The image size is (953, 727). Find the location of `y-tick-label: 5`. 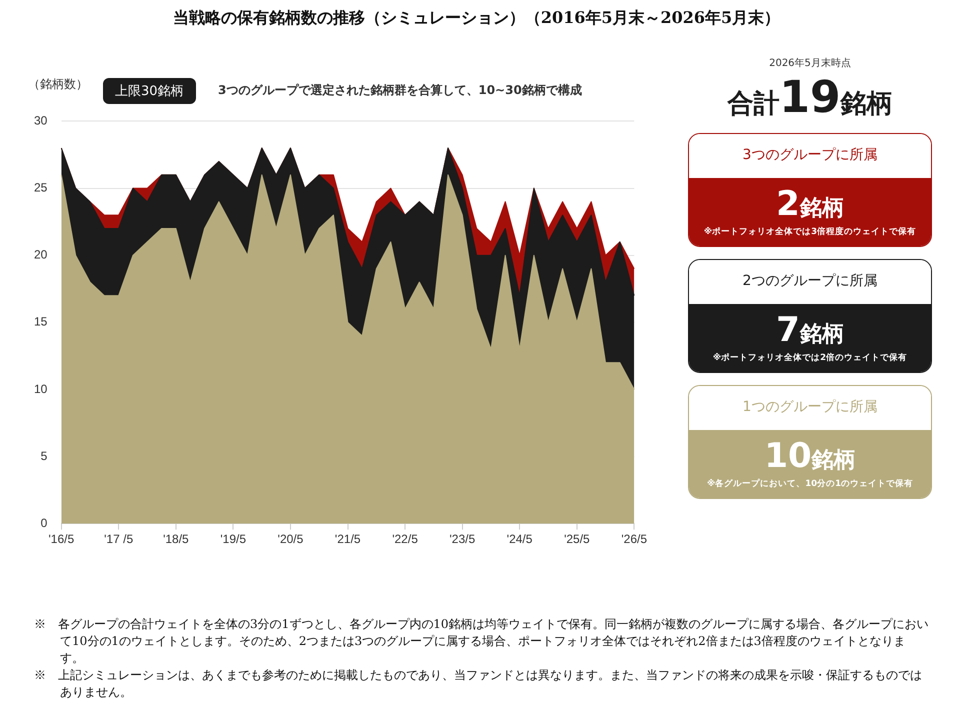

y-tick-label: 5 is located at coordinates (44, 455).